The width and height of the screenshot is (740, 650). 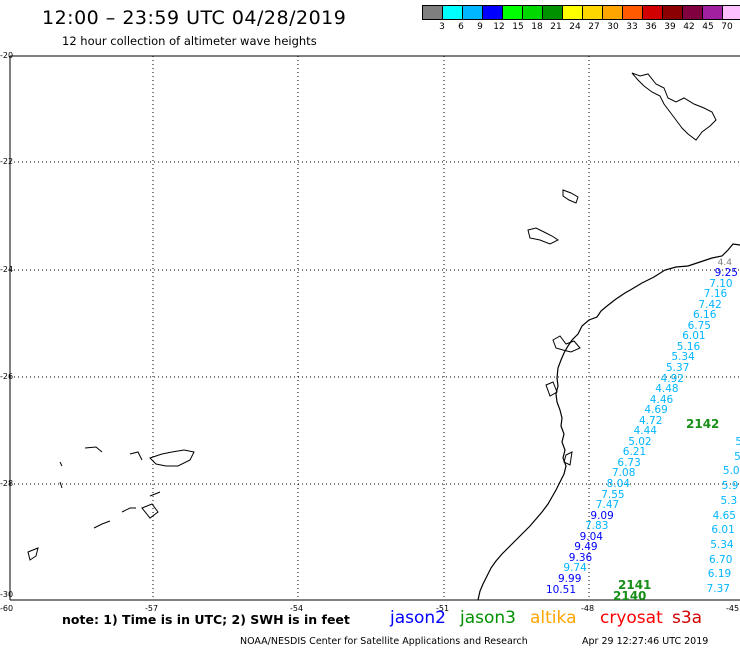 I want to click on track-value: 4.92, so click(x=672, y=378).